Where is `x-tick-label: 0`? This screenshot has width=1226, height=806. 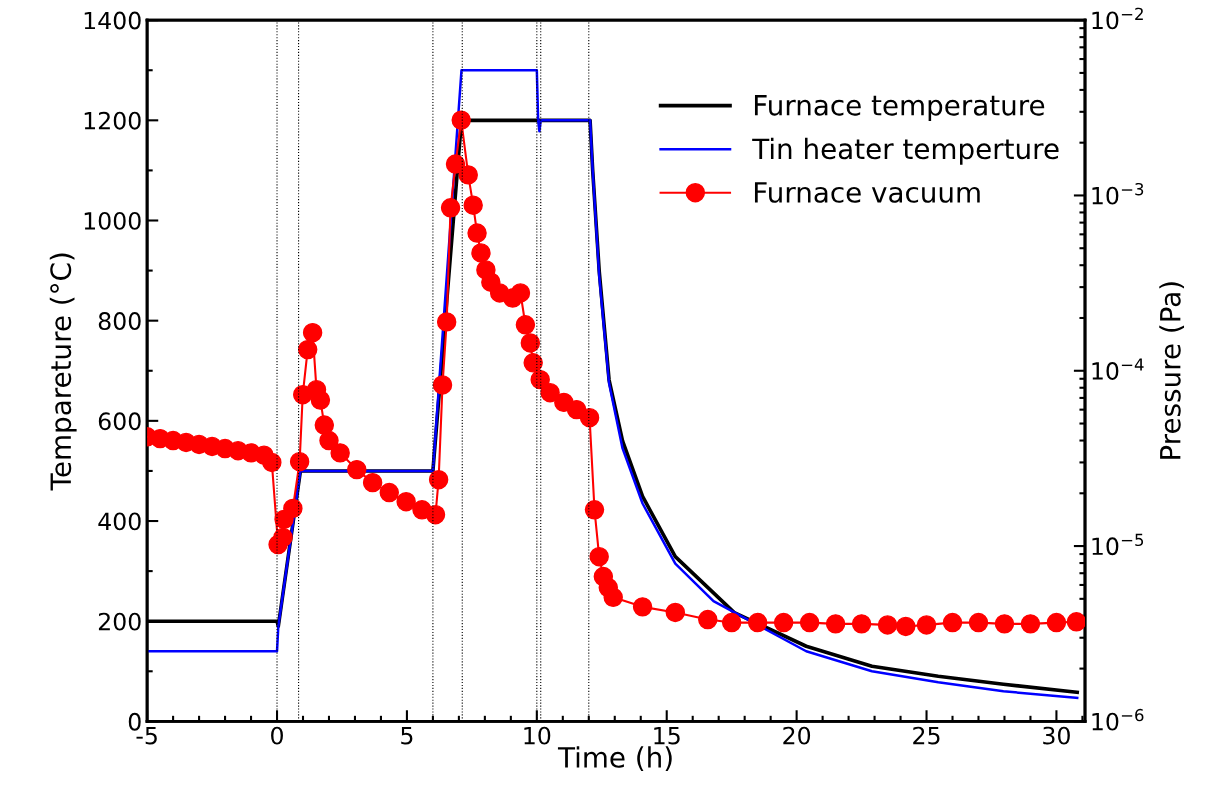 x-tick-label: 0 is located at coordinates (277, 735).